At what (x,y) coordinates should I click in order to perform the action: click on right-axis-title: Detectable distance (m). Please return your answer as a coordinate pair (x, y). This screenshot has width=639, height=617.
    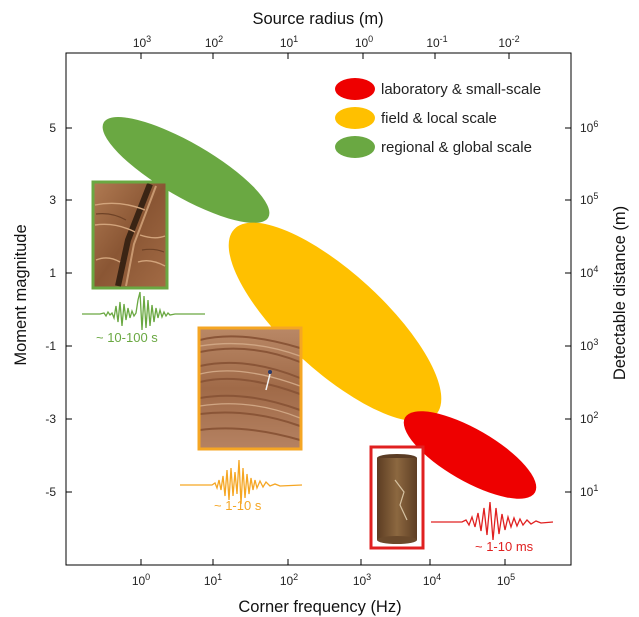
    Looking at the image, I should click on (620, 293).